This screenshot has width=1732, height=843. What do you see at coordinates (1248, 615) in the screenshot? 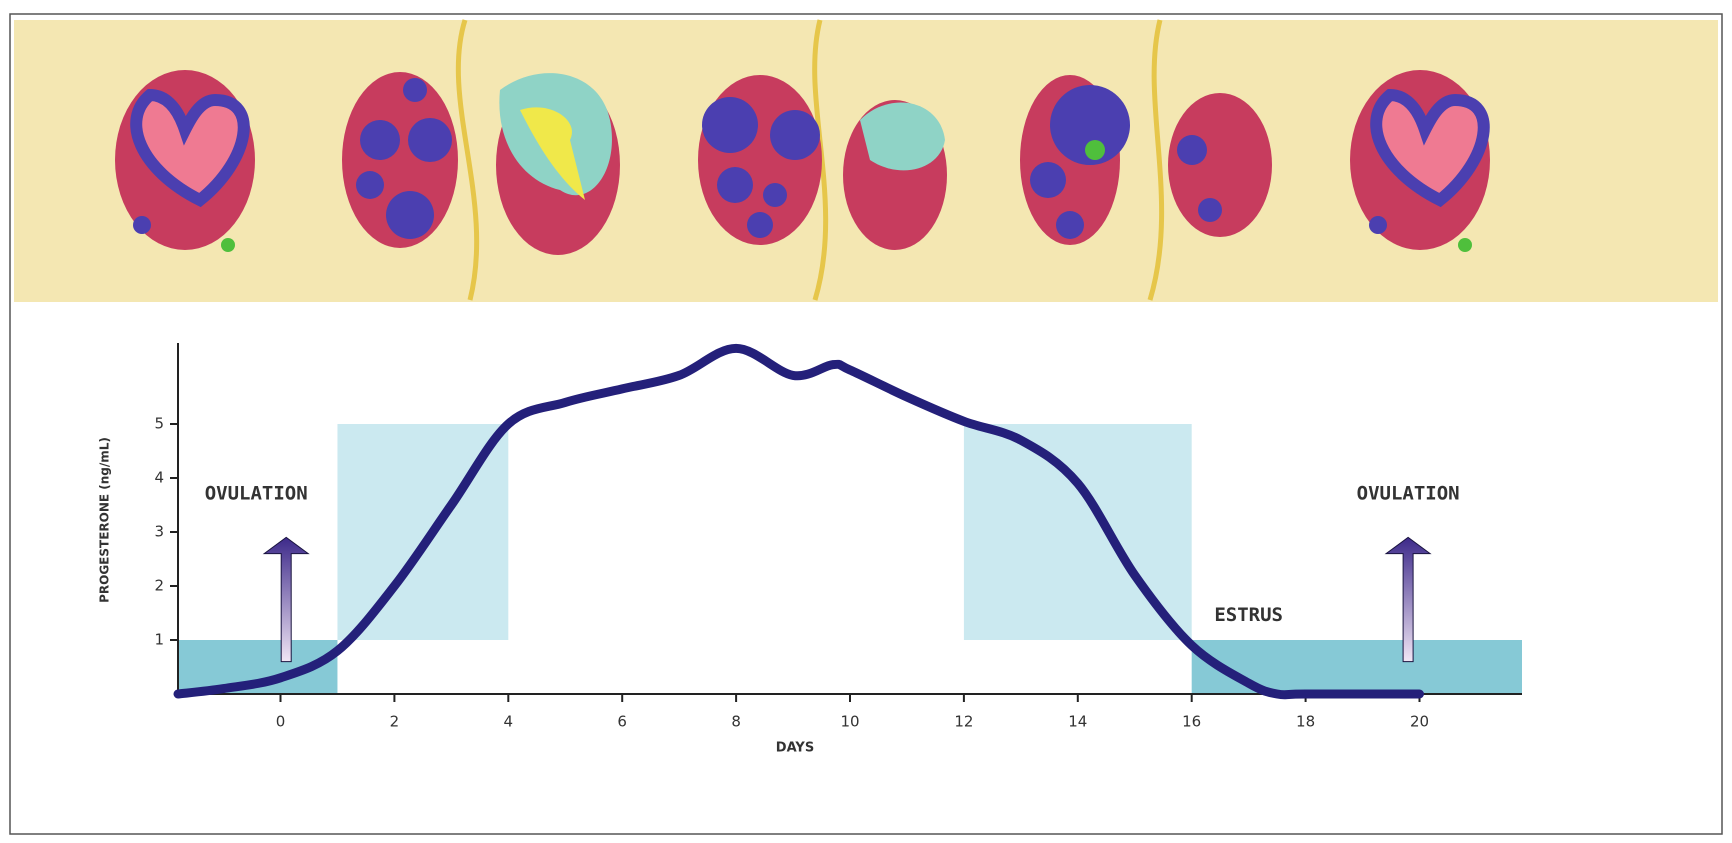
I see `annotation: ESTRUS` at bounding box center [1248, 615].